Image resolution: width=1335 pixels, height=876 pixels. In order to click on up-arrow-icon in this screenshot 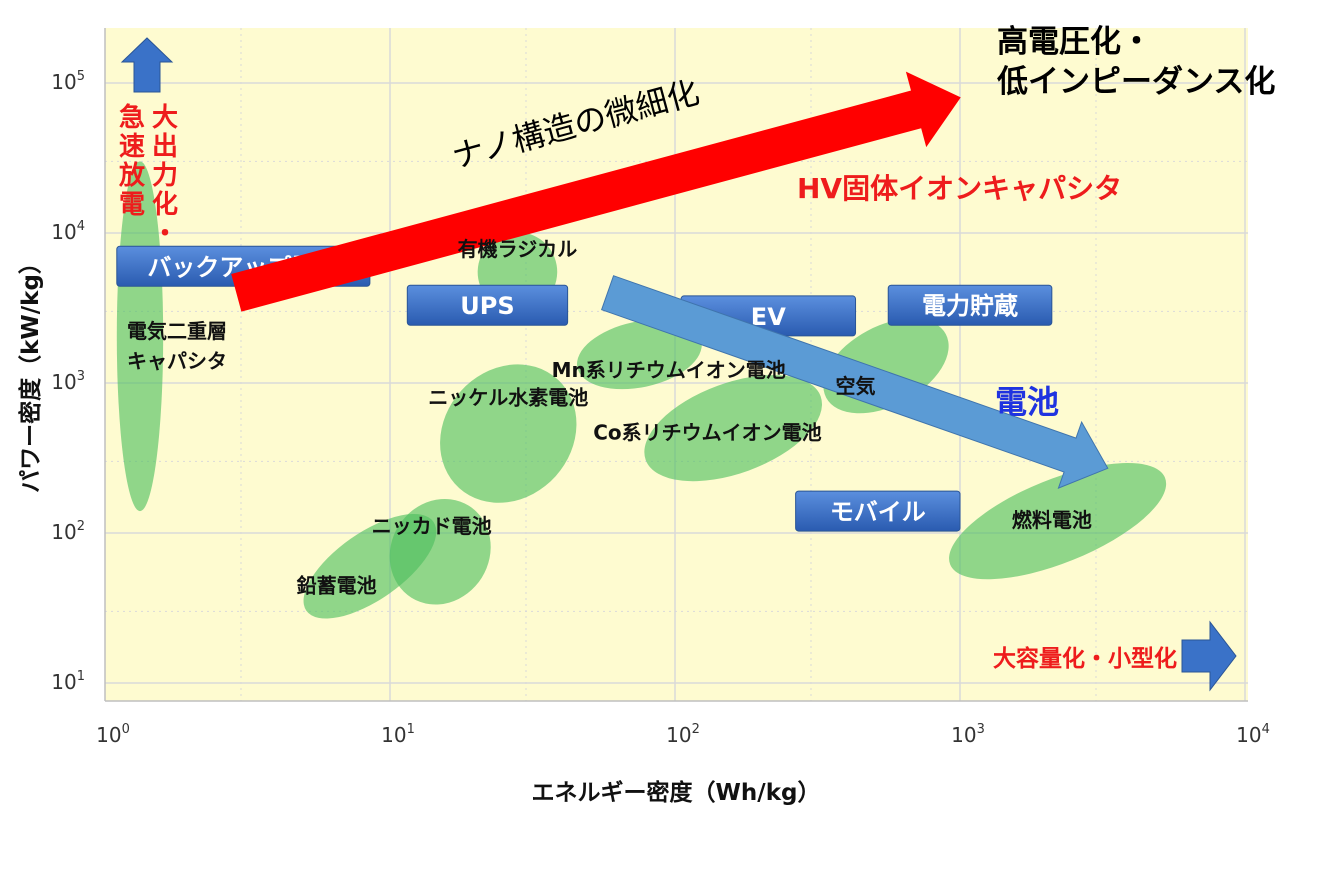, I will do `click(147, 65)`.